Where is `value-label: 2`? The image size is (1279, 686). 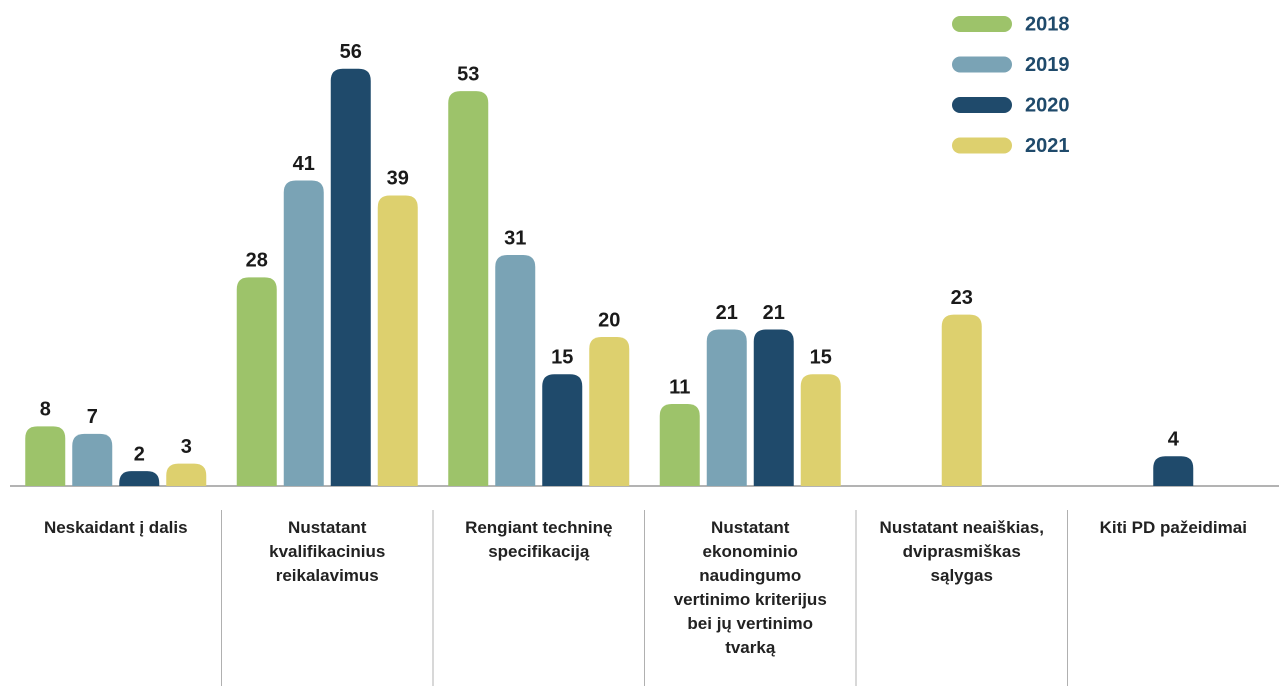
value-label: 2 is located at coordinates (139, 454).